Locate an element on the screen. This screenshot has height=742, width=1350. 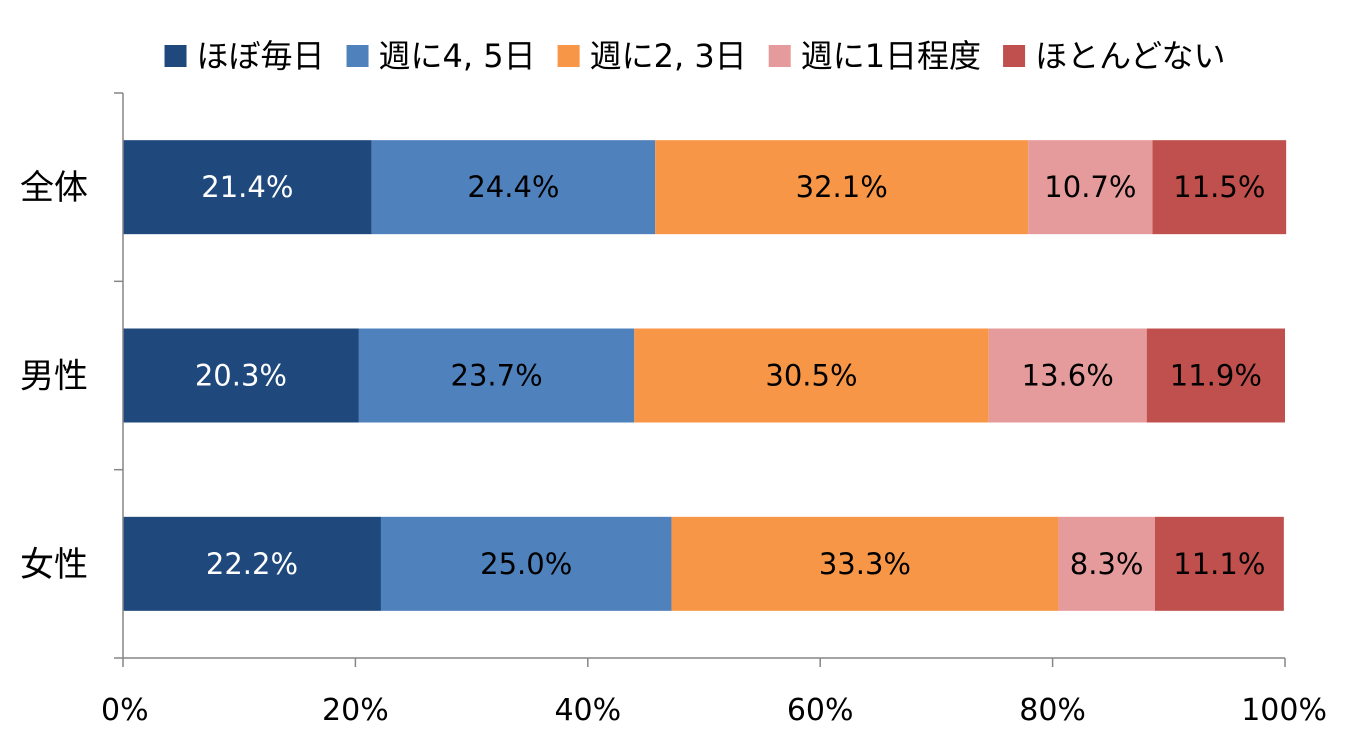
legend-item: 週に4, 5日 is located at coordinates (441, 56).